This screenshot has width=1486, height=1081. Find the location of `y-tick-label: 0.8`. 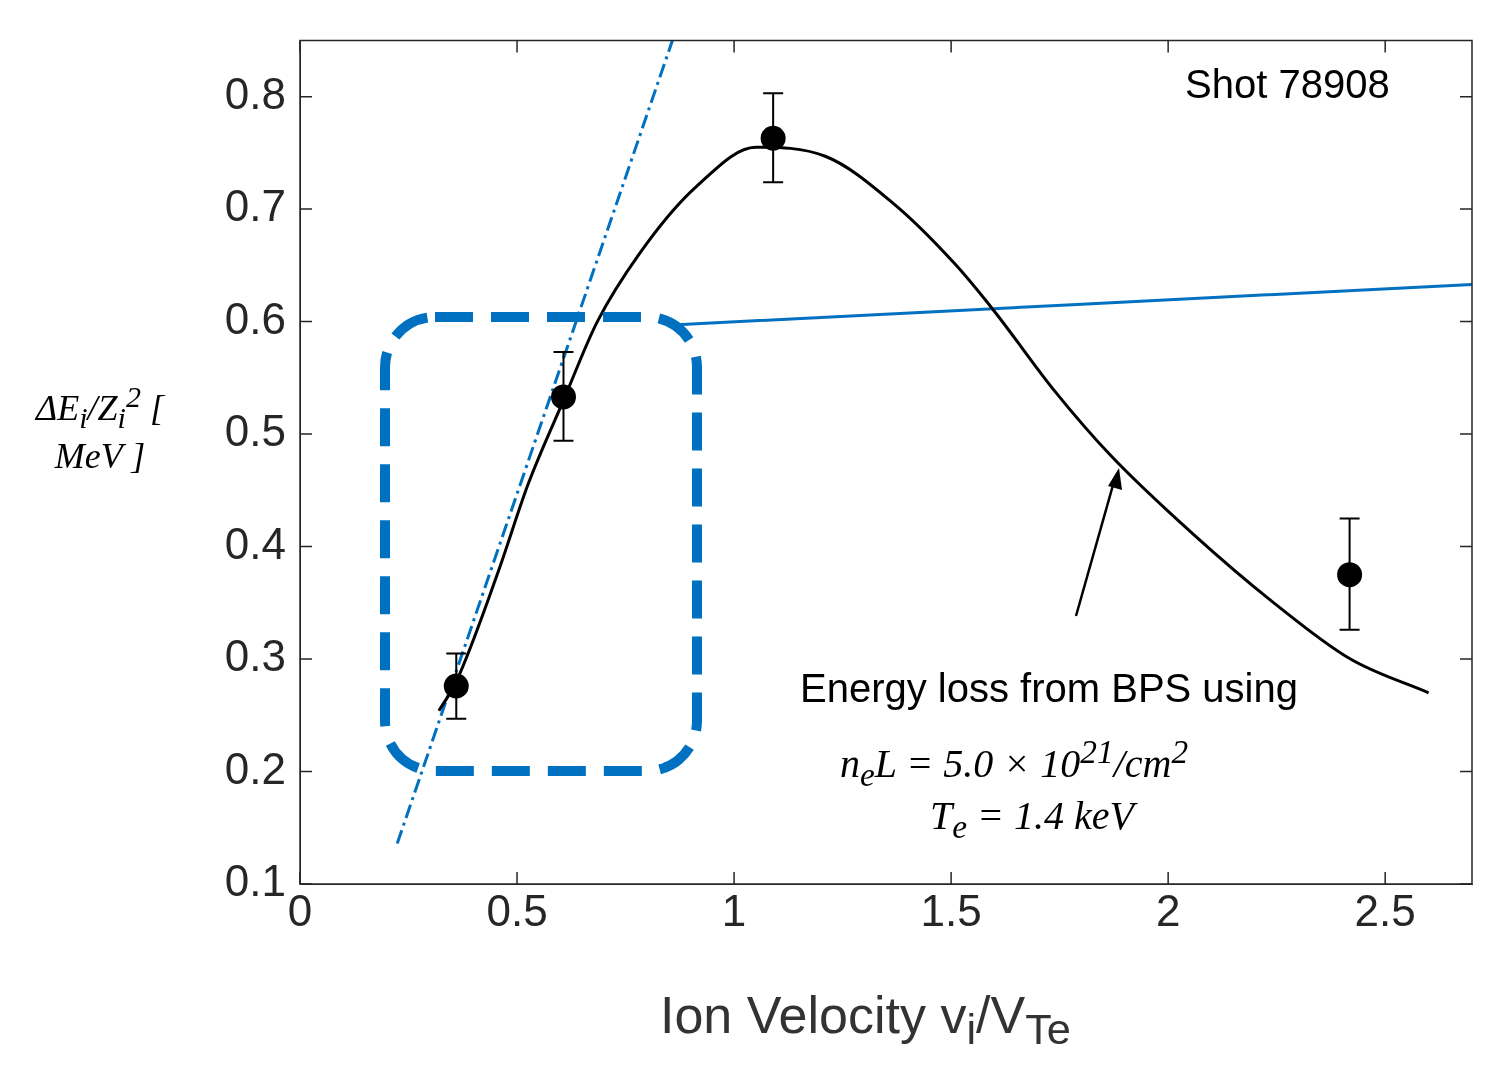

y-tick-label: 0.8 is located at coordinates (255, 93).